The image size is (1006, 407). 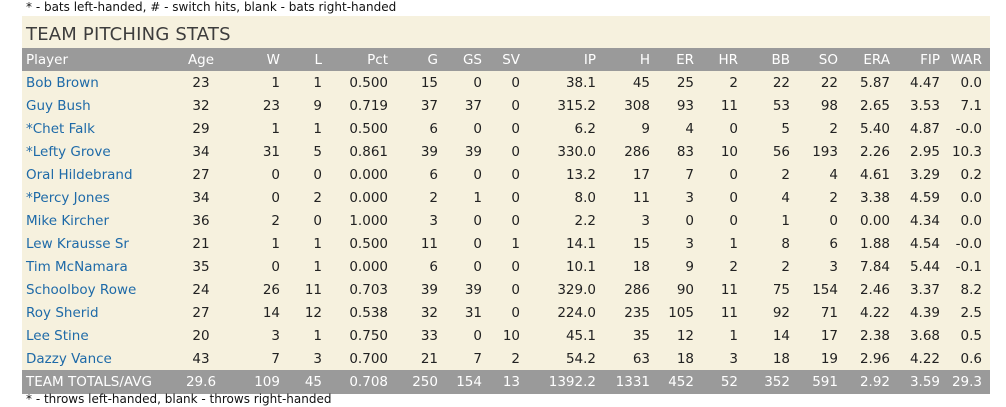 What do you see at coordinates (432, 59) in the screenshot?
I see `column-header-g: G` at bounding box center [432, 59].